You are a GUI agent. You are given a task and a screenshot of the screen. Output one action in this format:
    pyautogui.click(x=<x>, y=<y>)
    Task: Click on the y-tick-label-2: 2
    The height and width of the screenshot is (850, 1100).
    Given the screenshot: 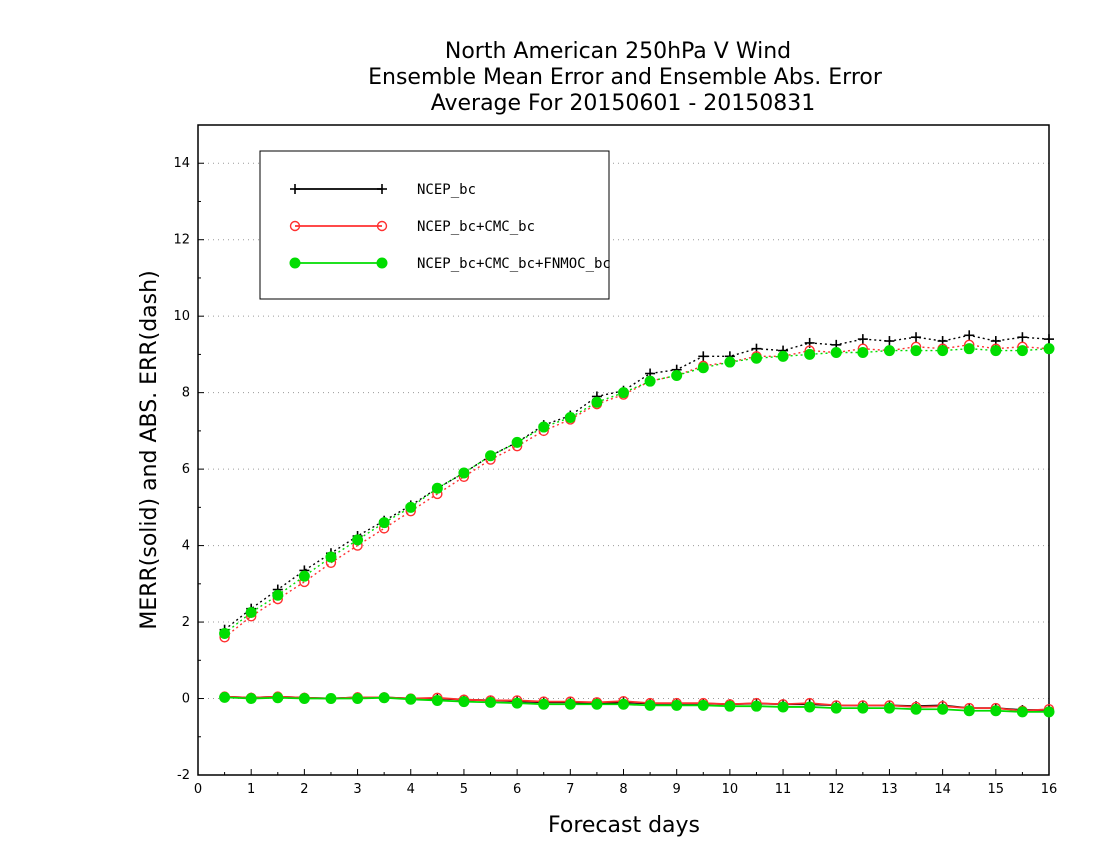 What is the action you would take?
    pyautogui.click(x=186, y=622)
    